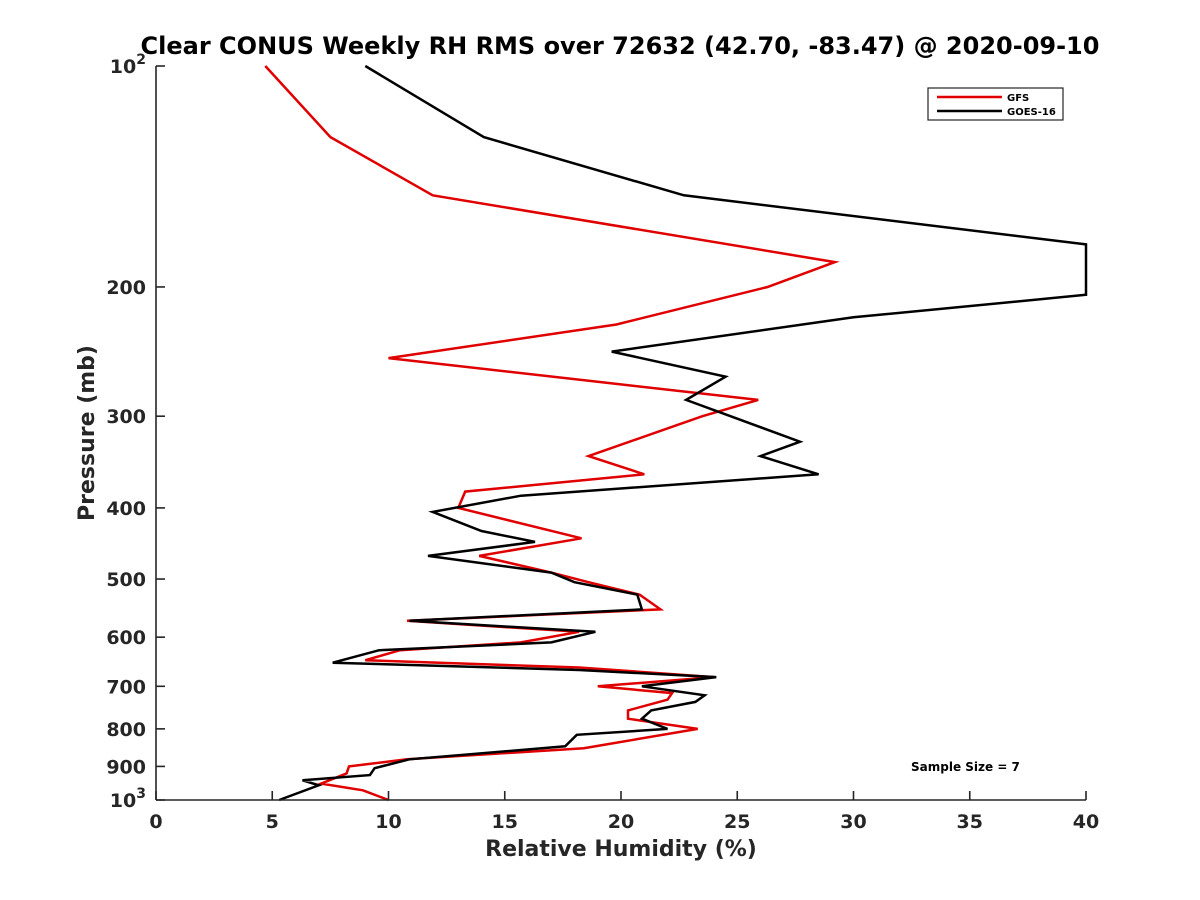  Describe the element at coordinates (965, 767) in the screenshot. I see `sample-size-annotation: Sample Size = 7` at that location.